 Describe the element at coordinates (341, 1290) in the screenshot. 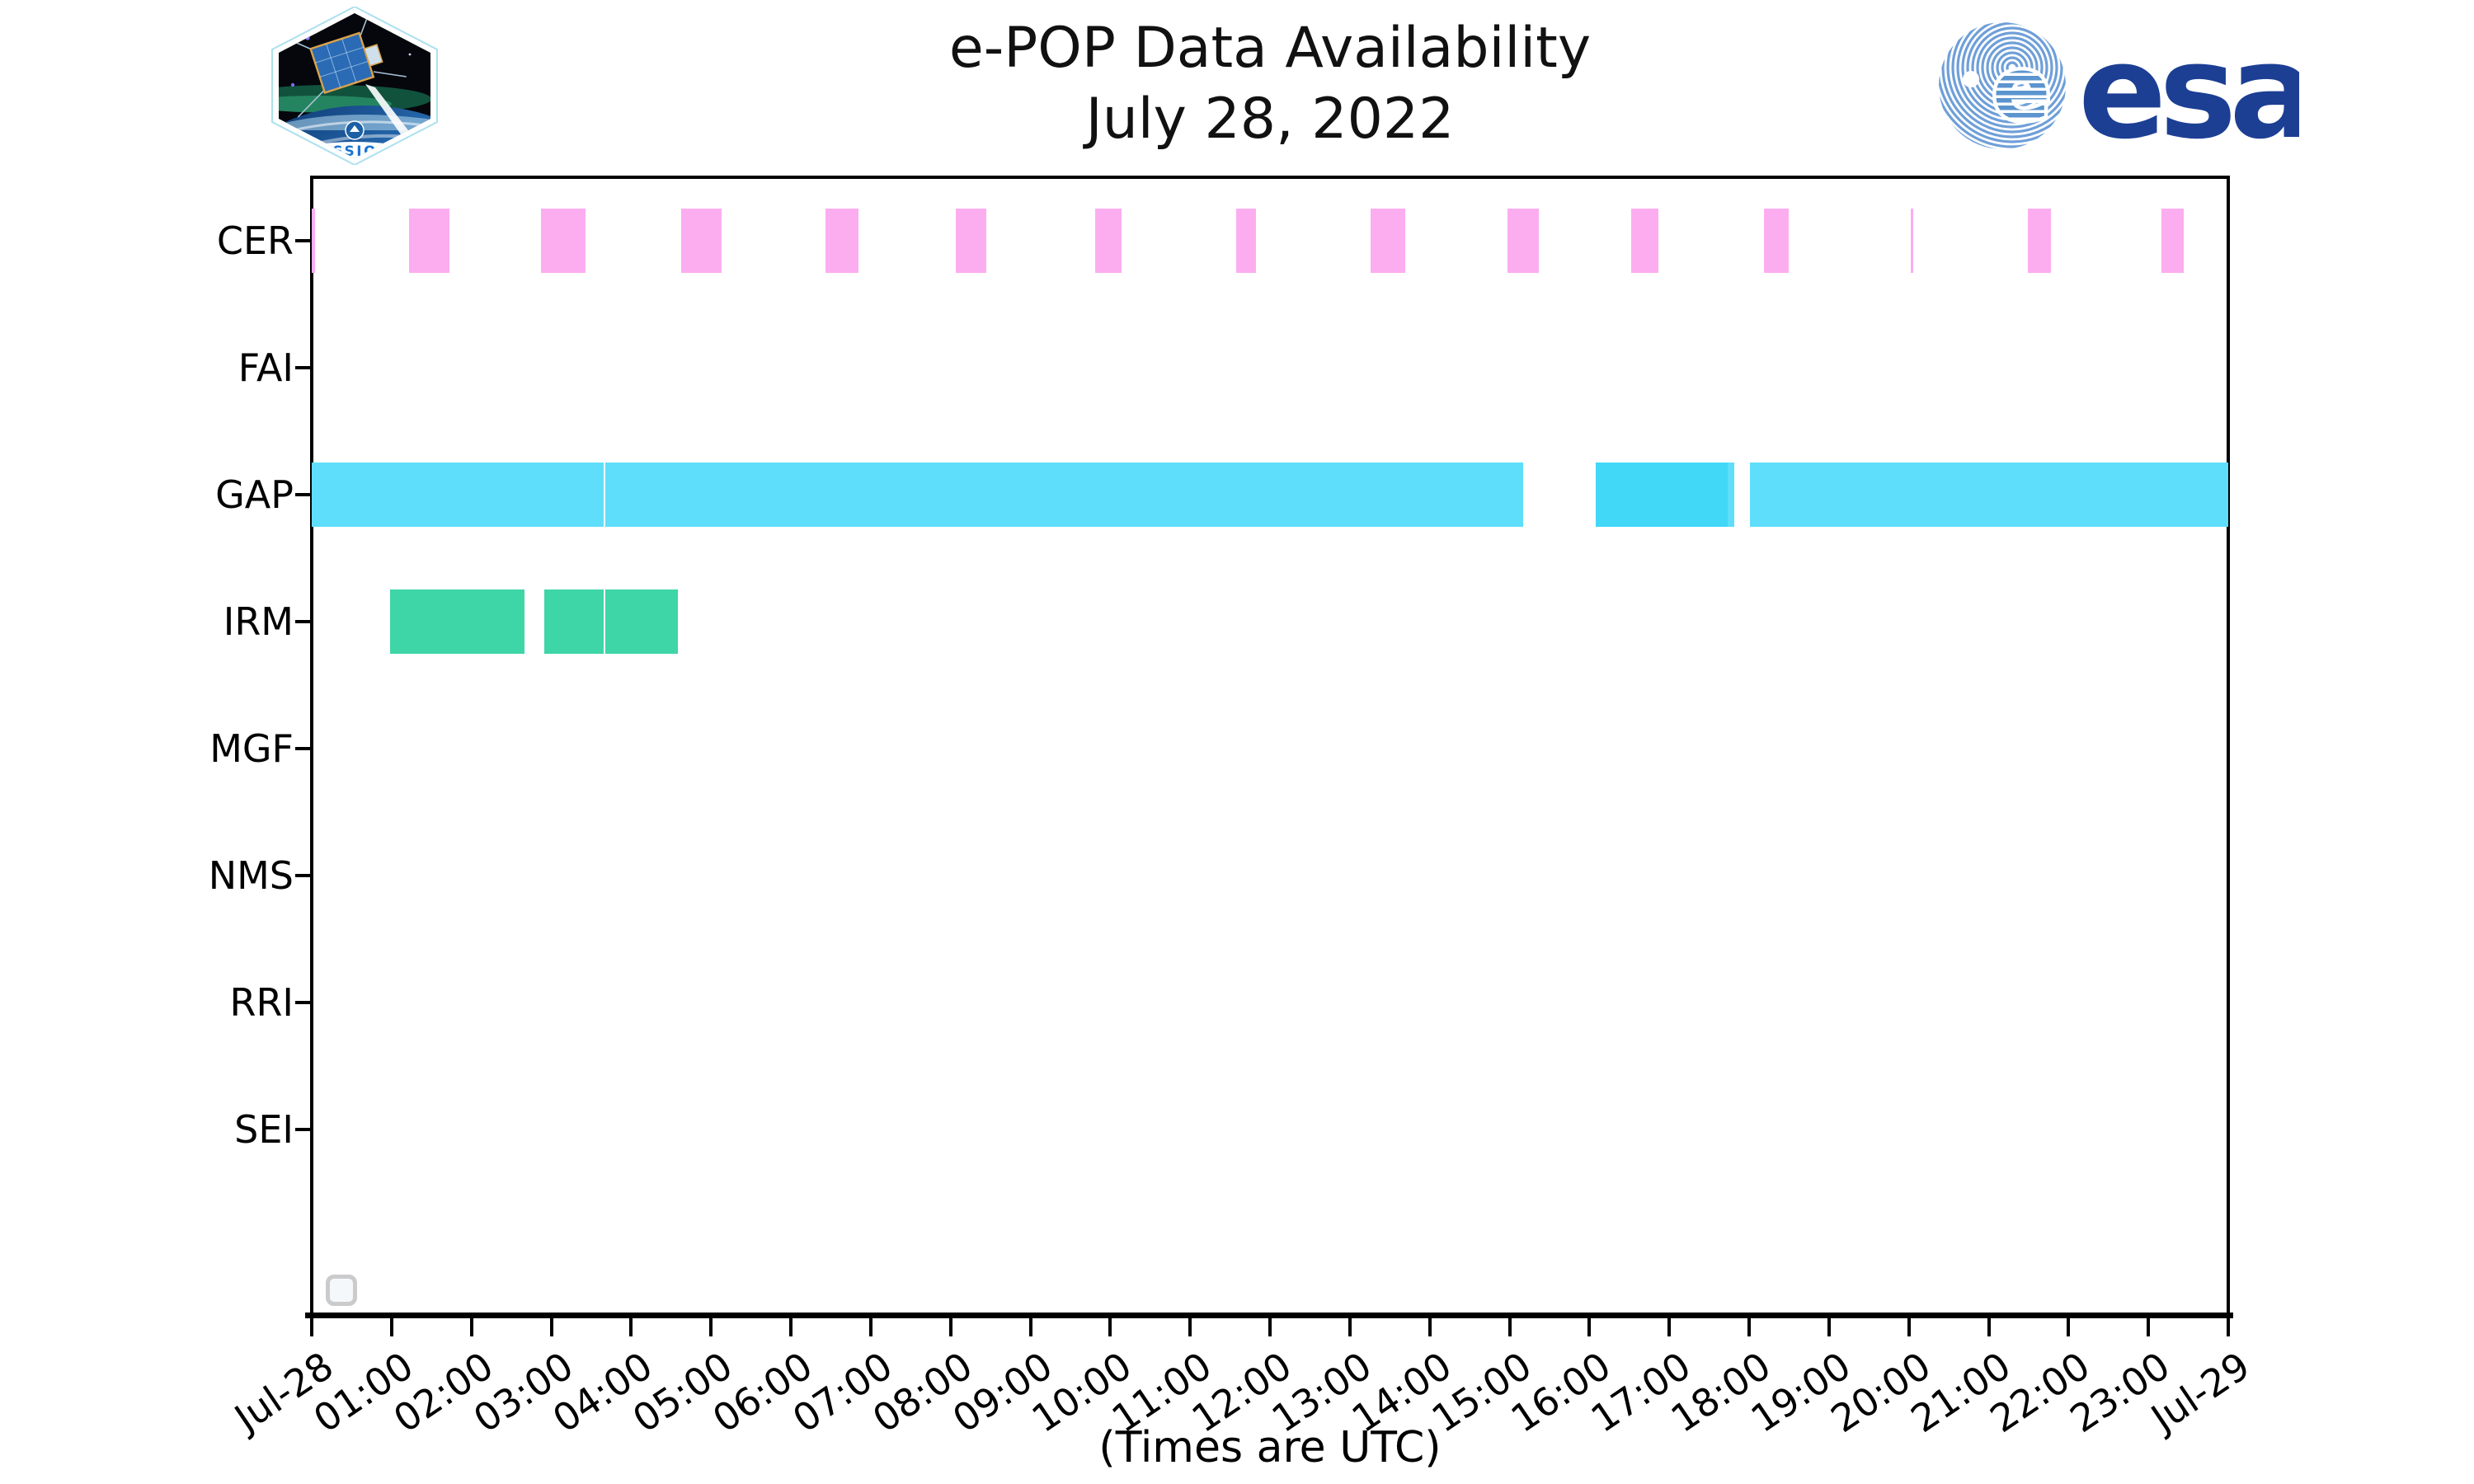

I see `legend-stub` at that location.